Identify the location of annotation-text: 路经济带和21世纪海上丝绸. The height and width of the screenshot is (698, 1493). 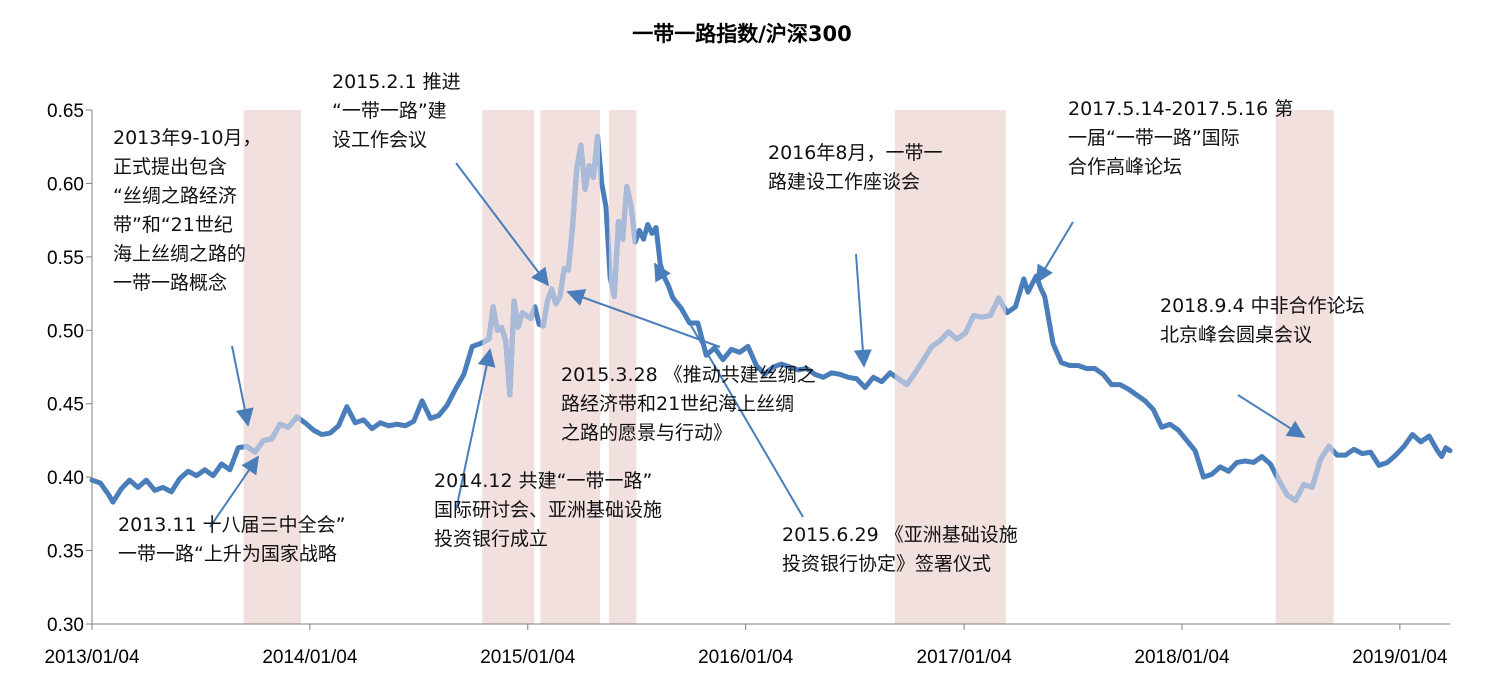
(677, 404).